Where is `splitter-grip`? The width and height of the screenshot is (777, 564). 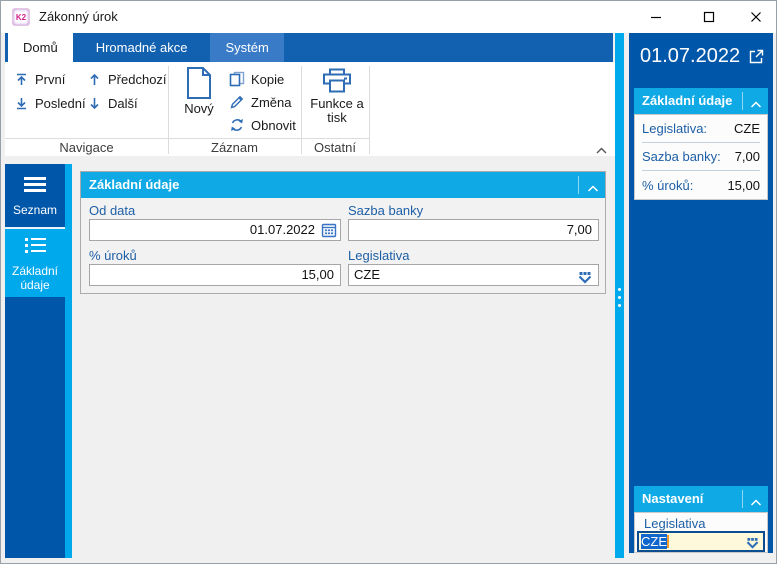 splitter-grip is located at coordinates (619, 297).